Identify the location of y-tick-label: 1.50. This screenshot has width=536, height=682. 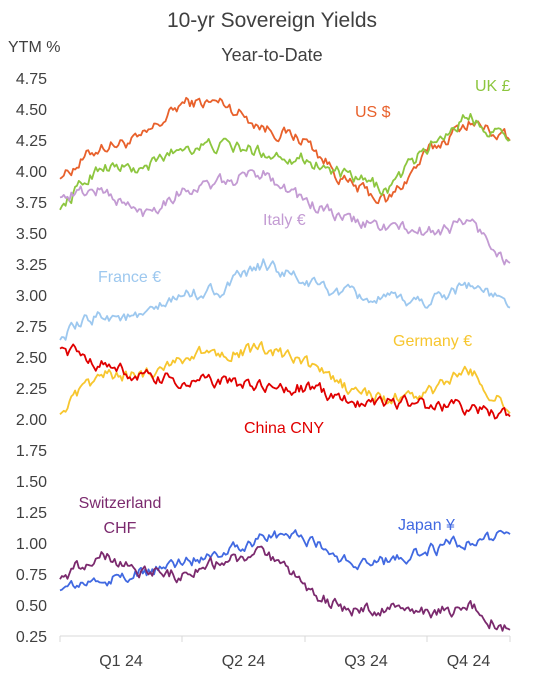
(31, 482).